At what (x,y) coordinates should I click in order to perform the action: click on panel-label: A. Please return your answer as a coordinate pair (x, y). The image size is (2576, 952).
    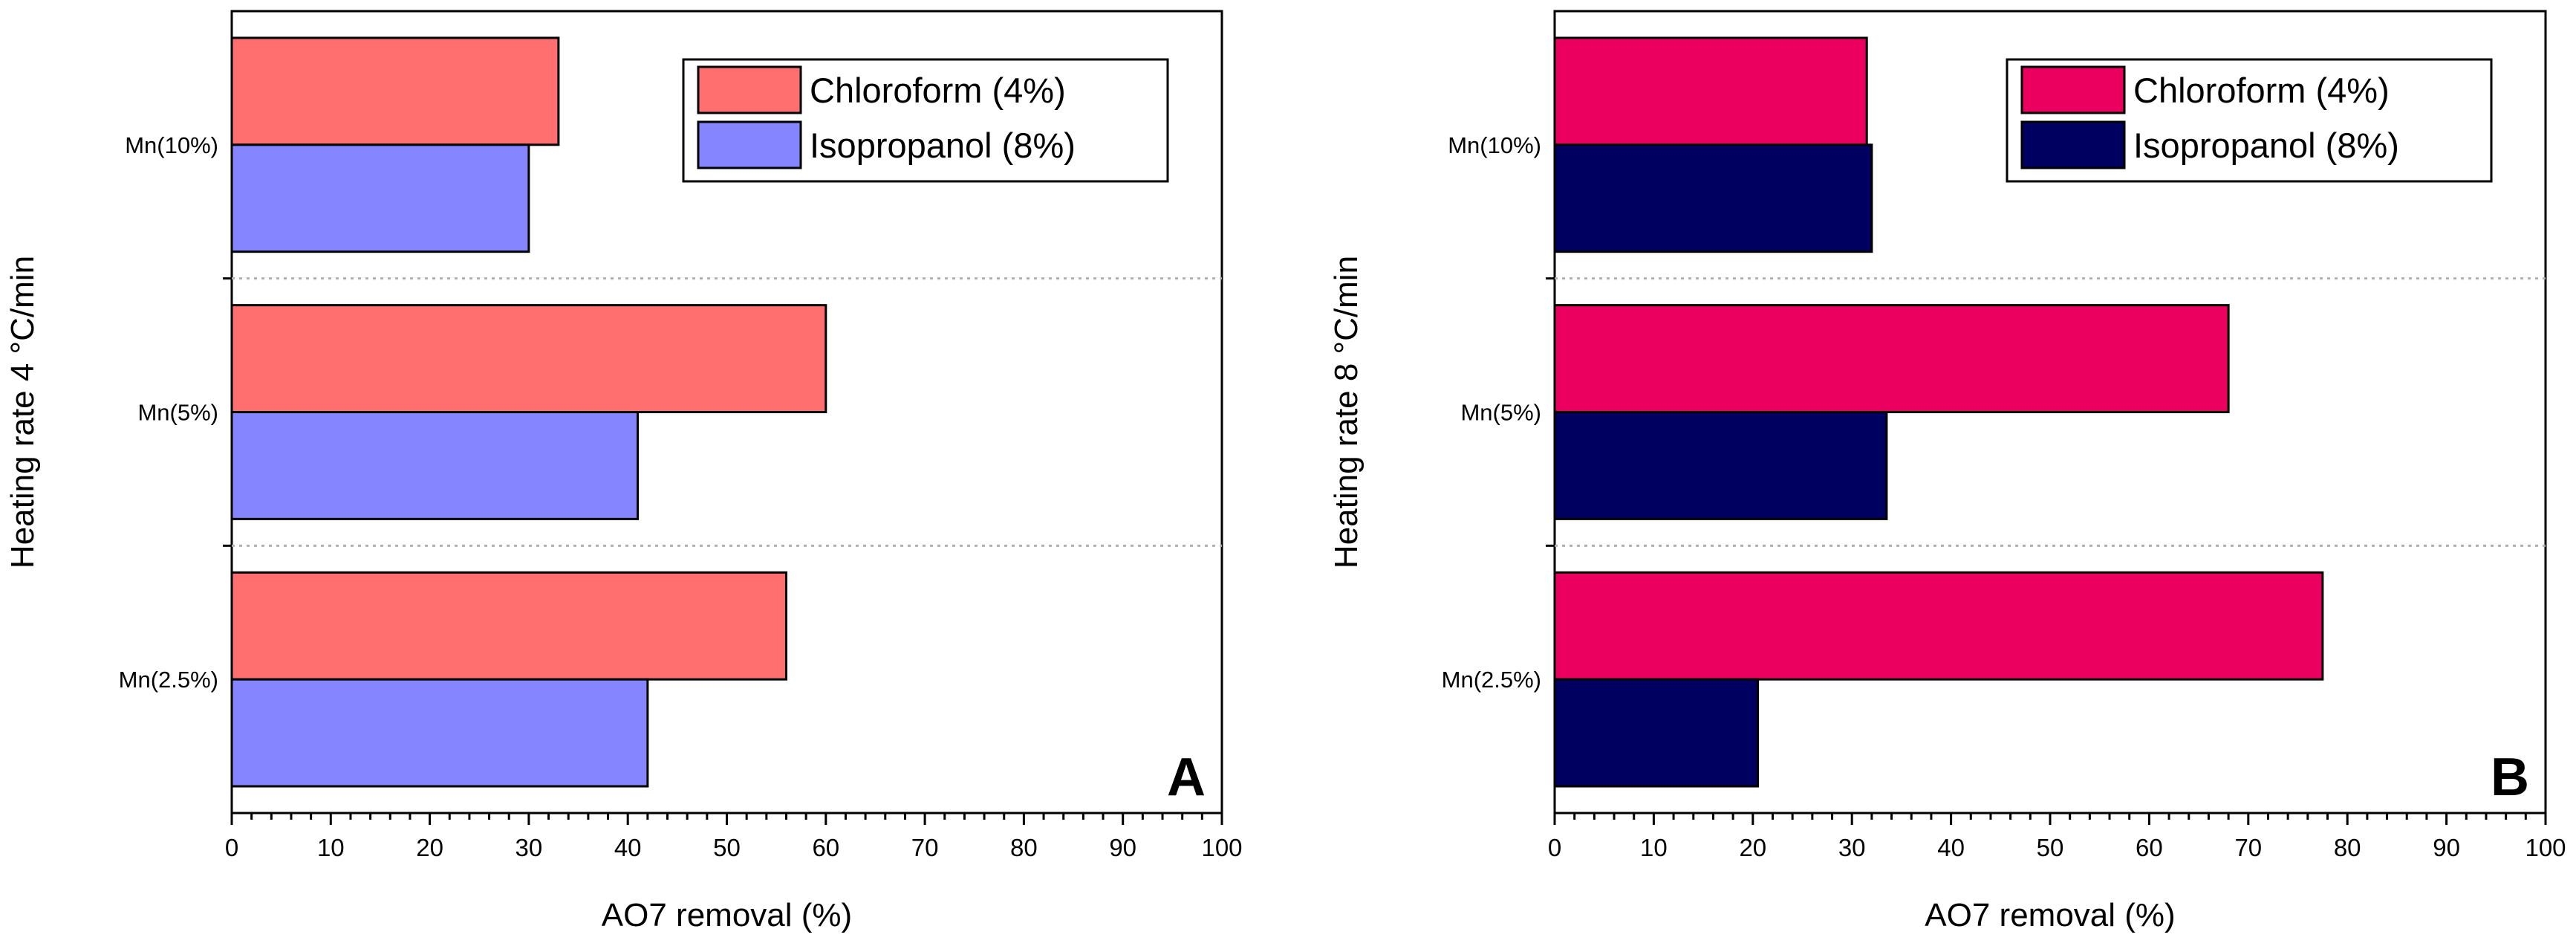
    Looking at the image, I should click on (1186, 778).